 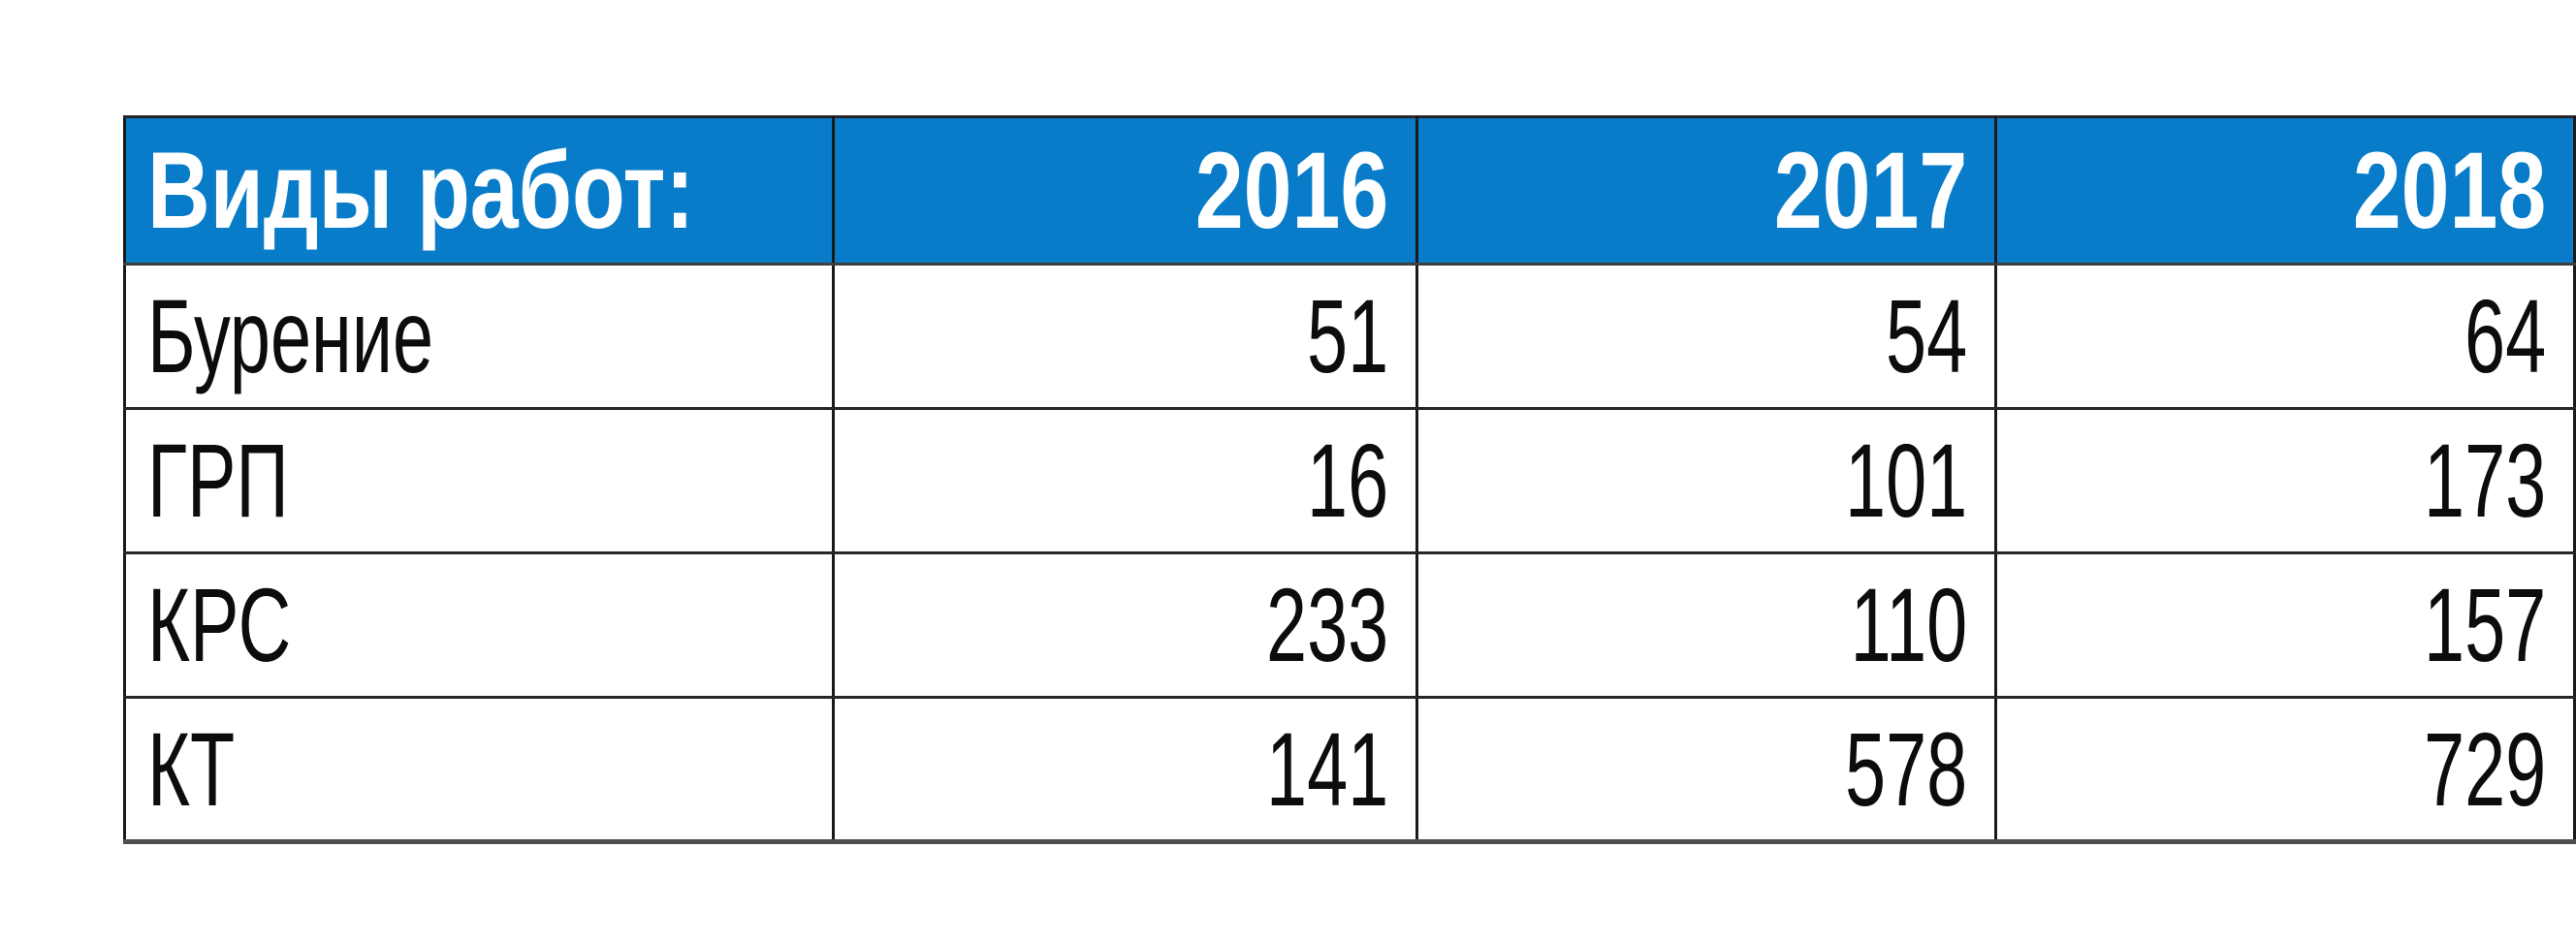 What do you see at coordinates (1125, 770) in the screenshot?
I see `value-cell: 141` at bounding box center [1125, 770].